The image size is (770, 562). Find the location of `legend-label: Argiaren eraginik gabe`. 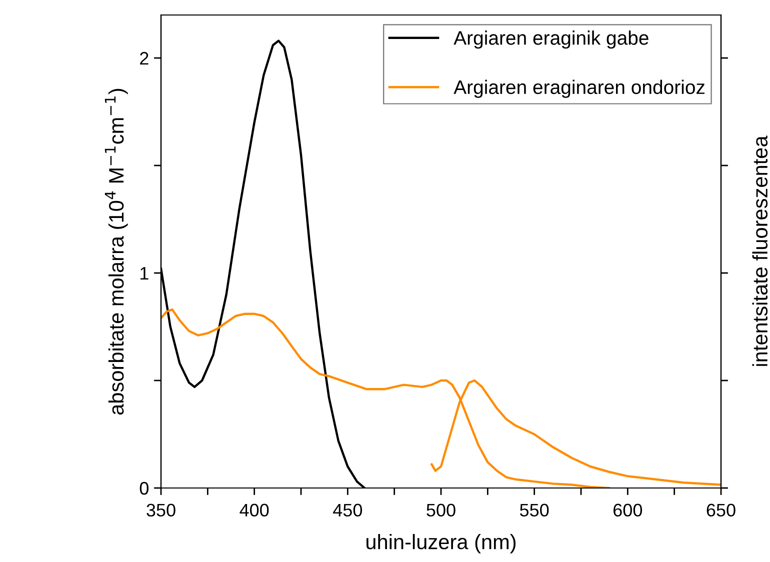

legend-label: Argiaren eraginik gabe is located at coordinates (551, 39).